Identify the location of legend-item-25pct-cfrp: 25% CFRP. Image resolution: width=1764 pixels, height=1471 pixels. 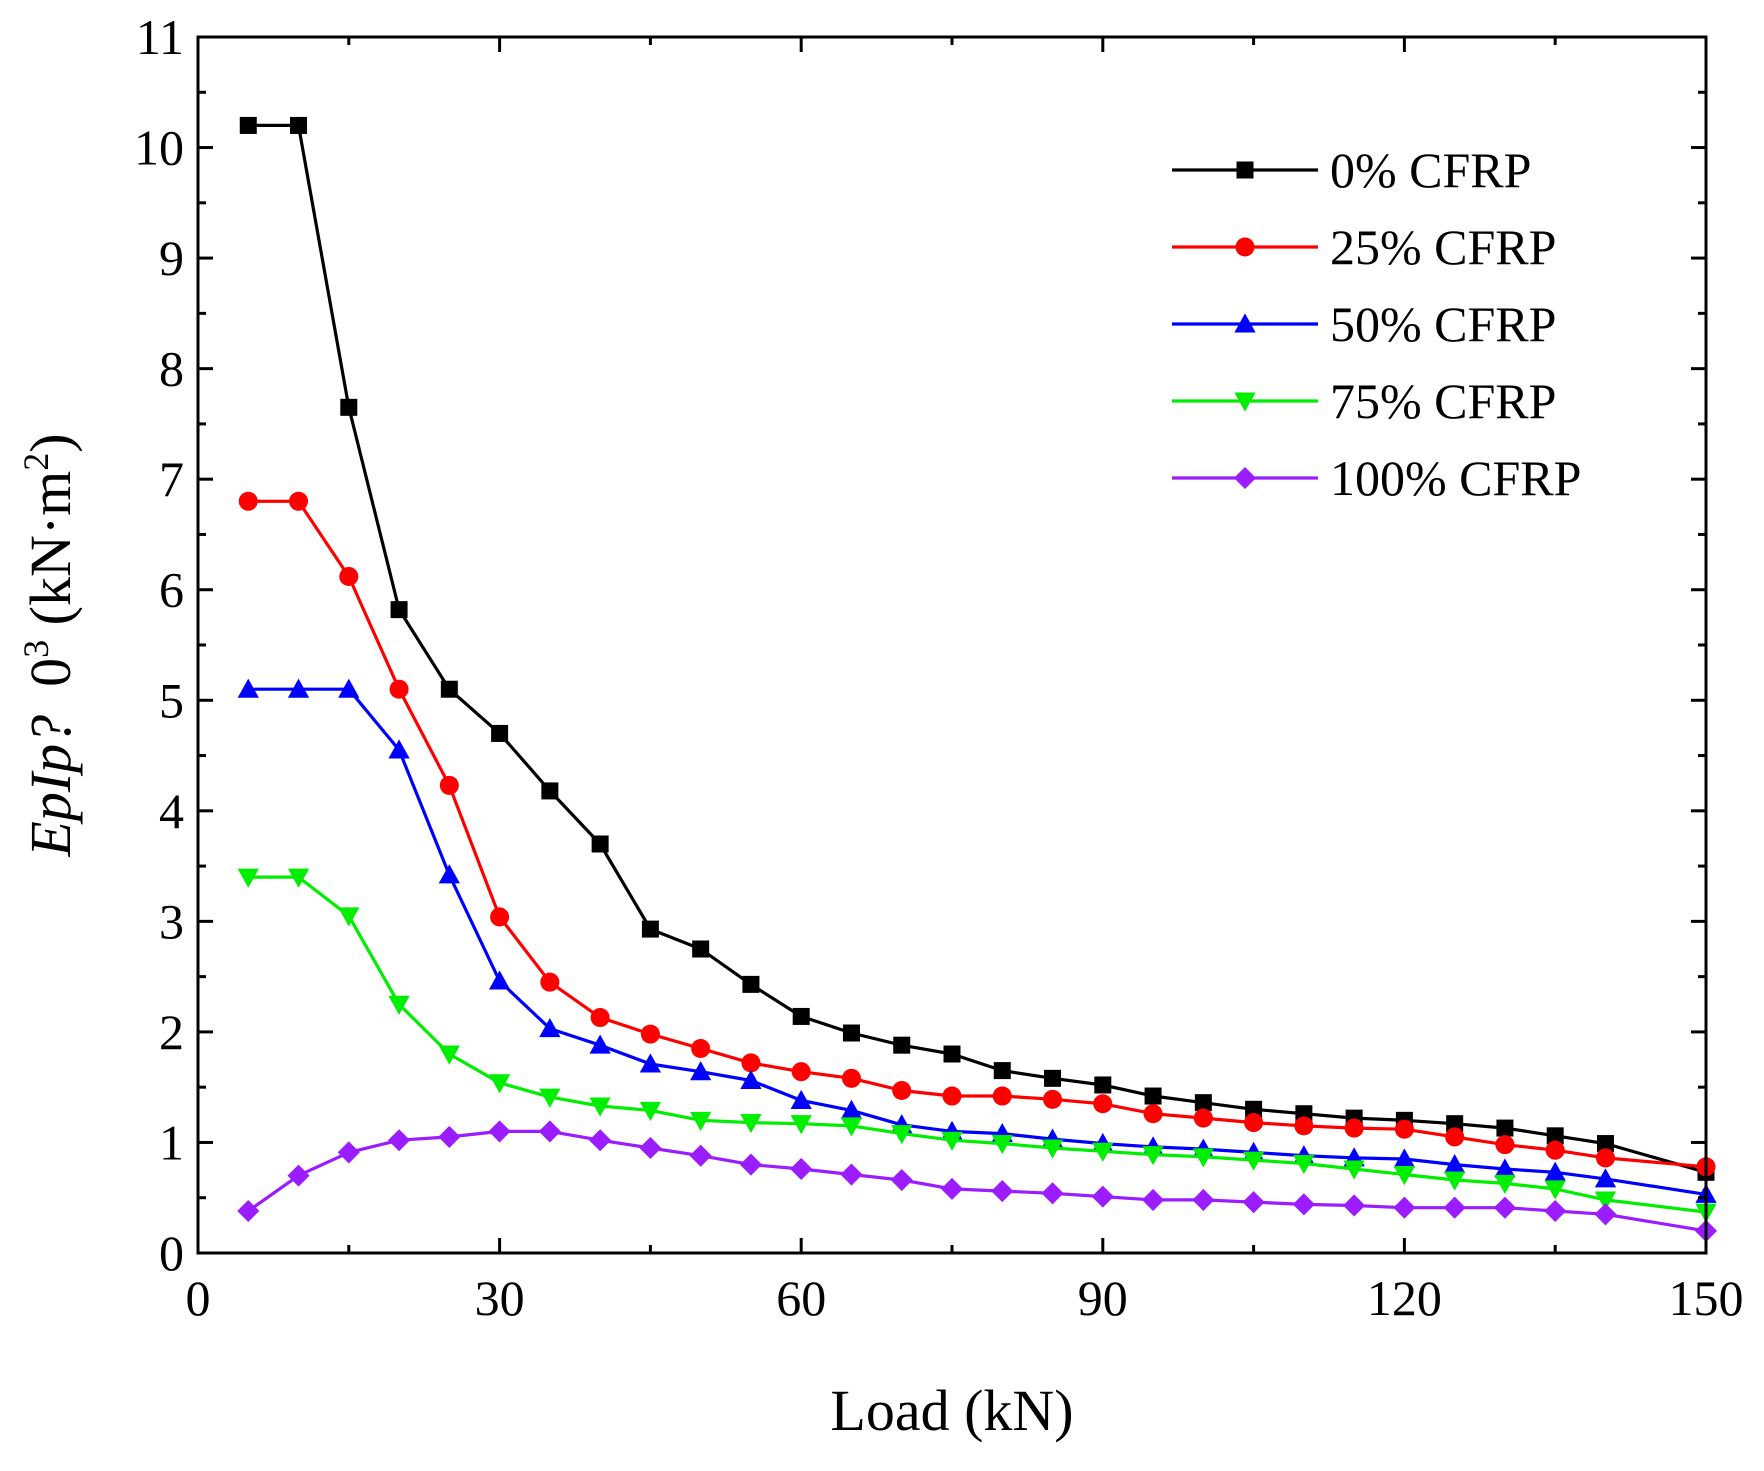
(1364, 247).